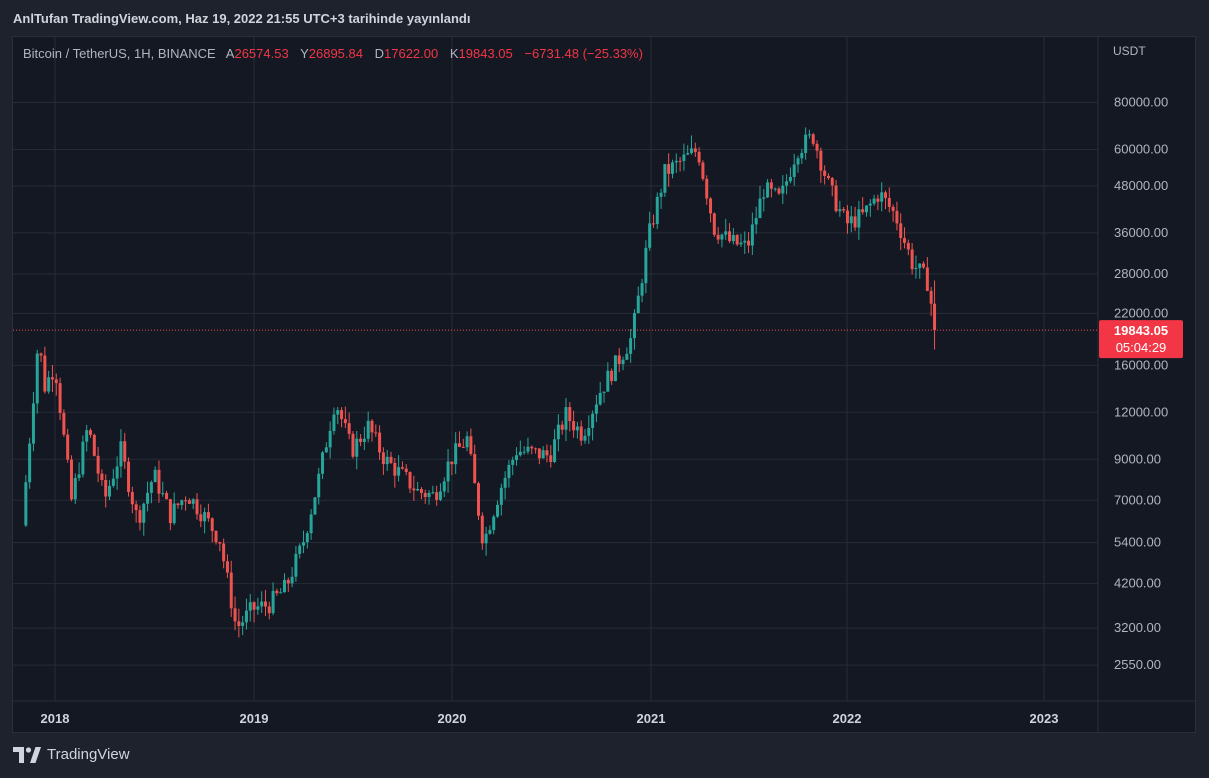 This screenshot has width=1209, height=778. I want to click on price-tick-label: 2550.00, so click(1137, 664).